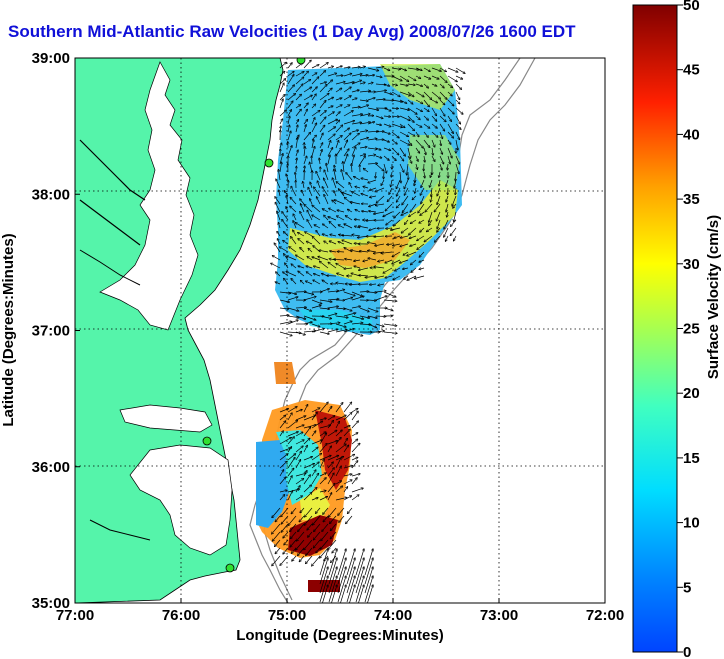  Describe the element at coordinates (51, 331) in the screenshot. I see `y-tick-label: 37:00` at that location.